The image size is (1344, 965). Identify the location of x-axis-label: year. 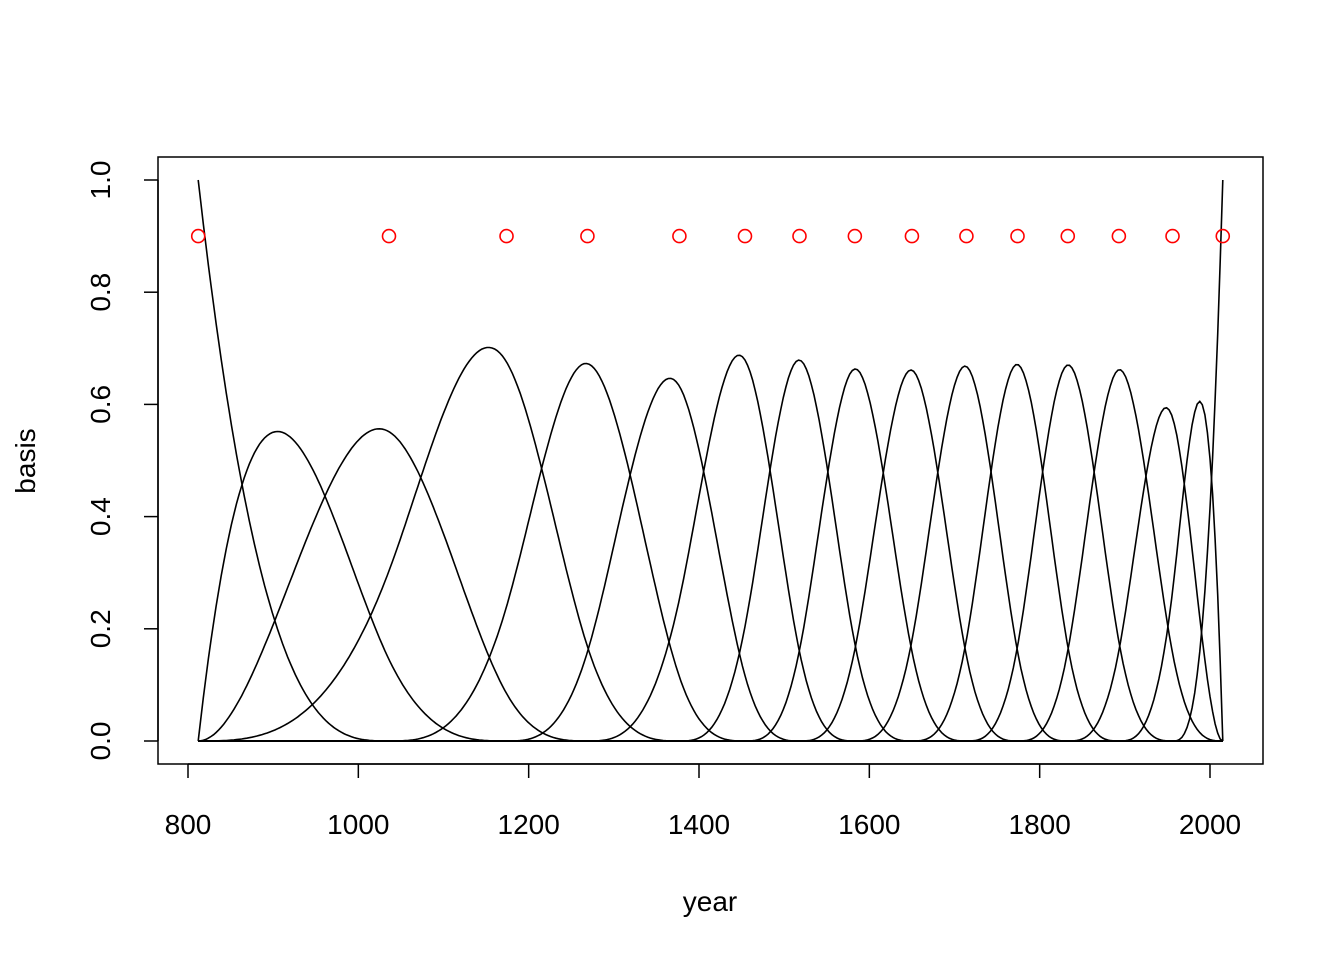
(710, 901).